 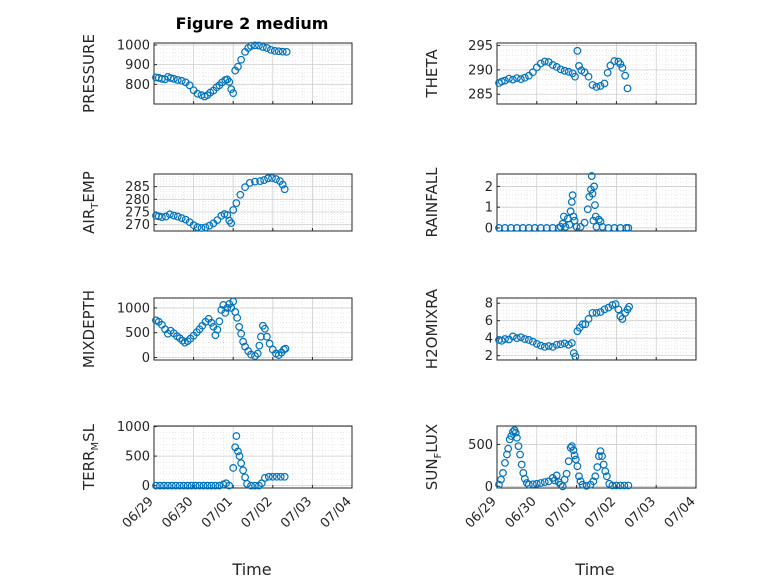 What do you see at coordinates (480, 46) in the screenshot?
I see `y-tick-label: 295` at bounding box center [480, 46].